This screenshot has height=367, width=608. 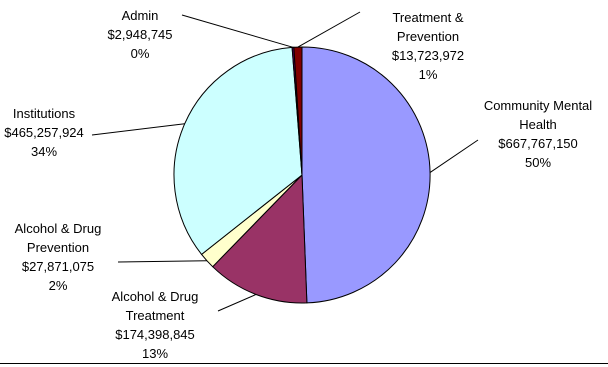 I want to click on bottom-border, so click(x=304, y=363).